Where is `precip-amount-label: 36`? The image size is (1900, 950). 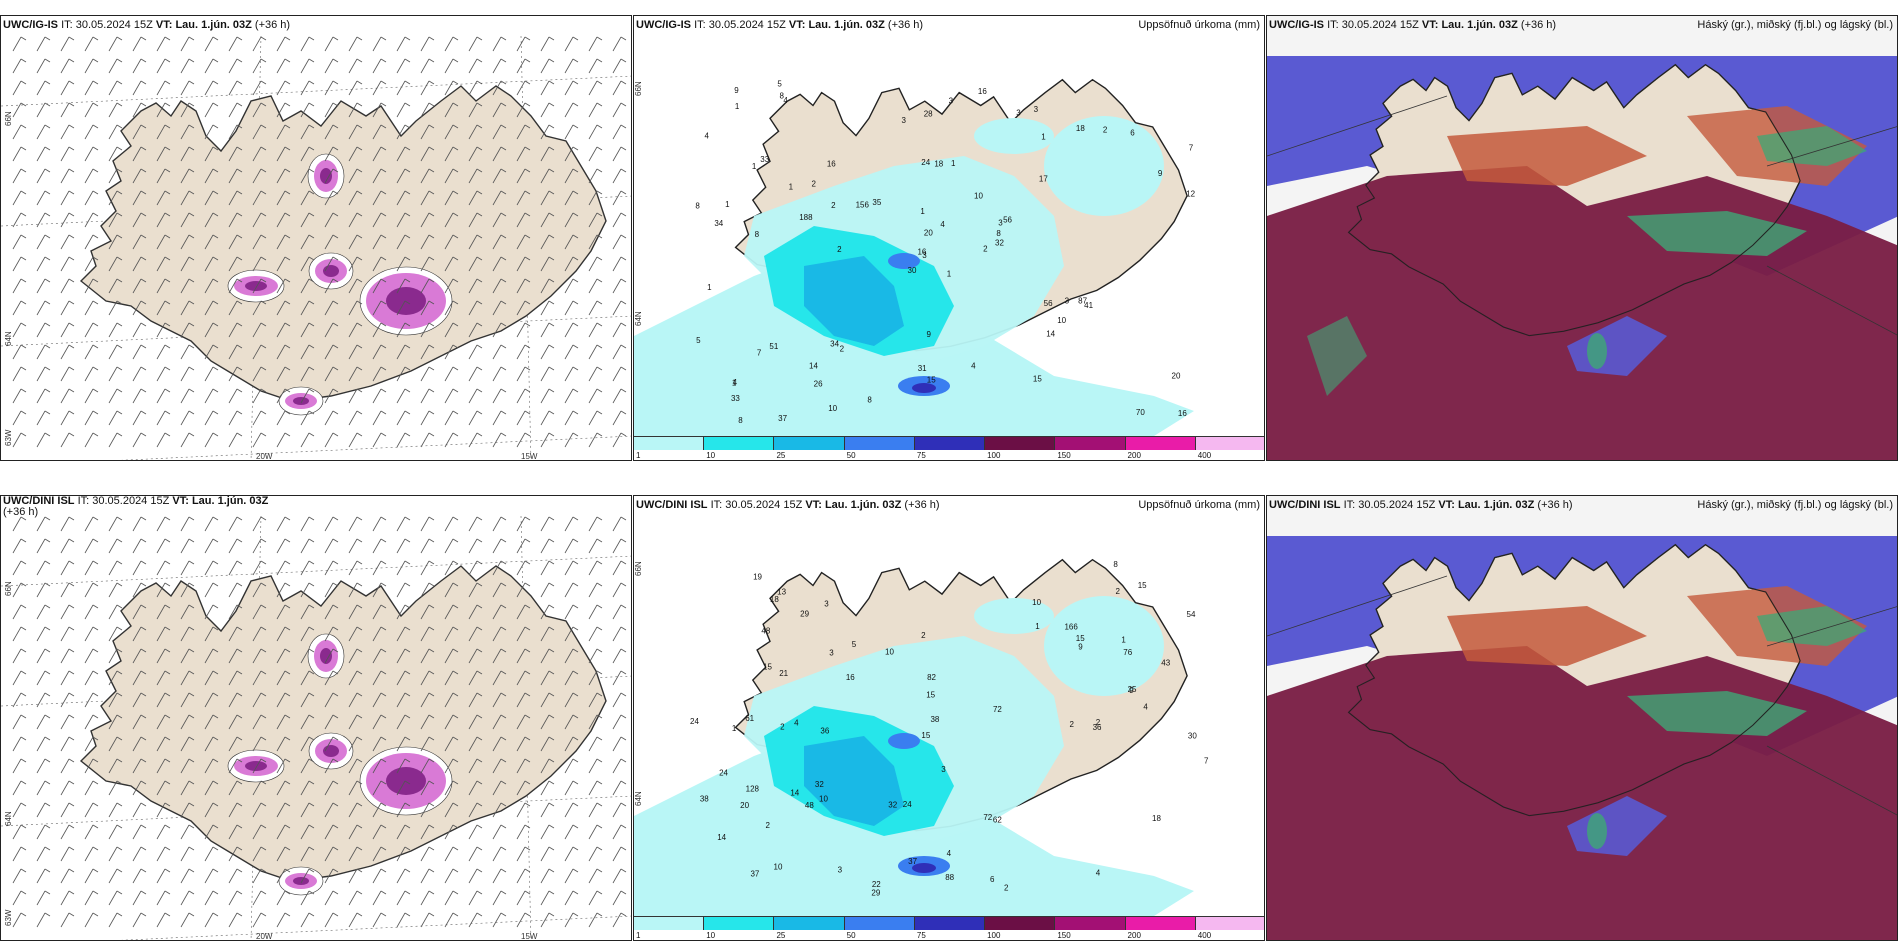
precip-amount-label: 36 is located at coordinates (1097, 727).